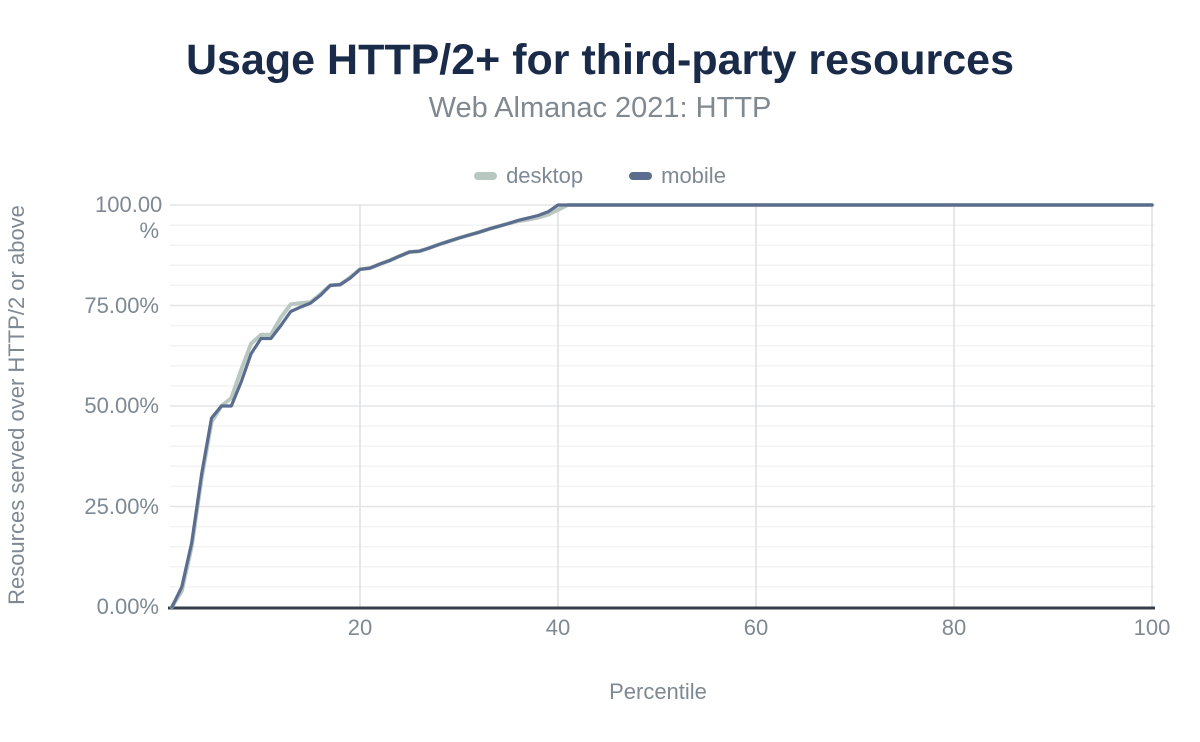  I want to click on legend-item-mobile: mobile, so click(677, 176).